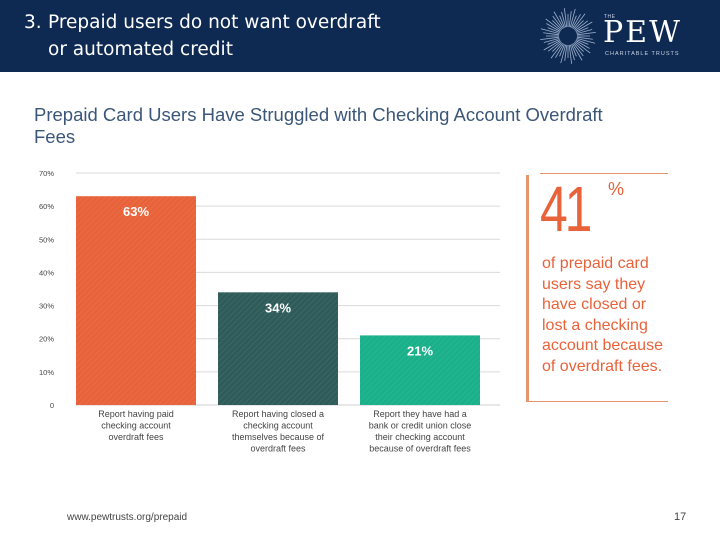 The image size is (720, 540). I want to click on callout-accent-bar, so click(527, 288).